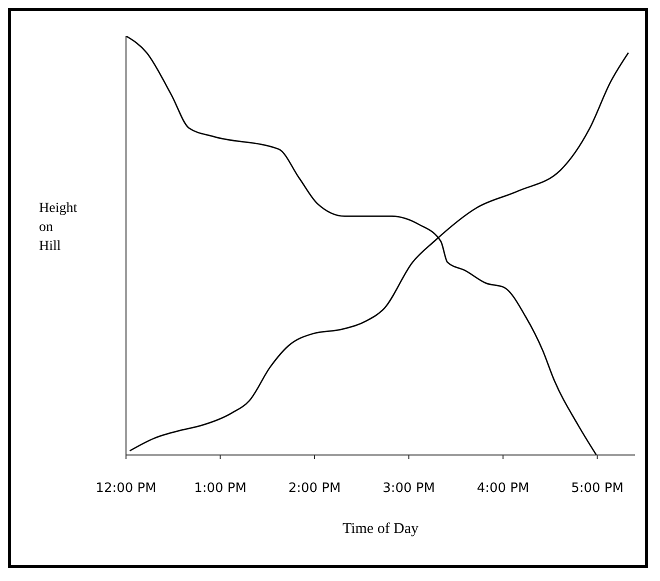  What do you see at coordinates (314, 488) in the screenshot?
I see `x-tick-label: 2:00 PM` at bounding box center [314, 488].